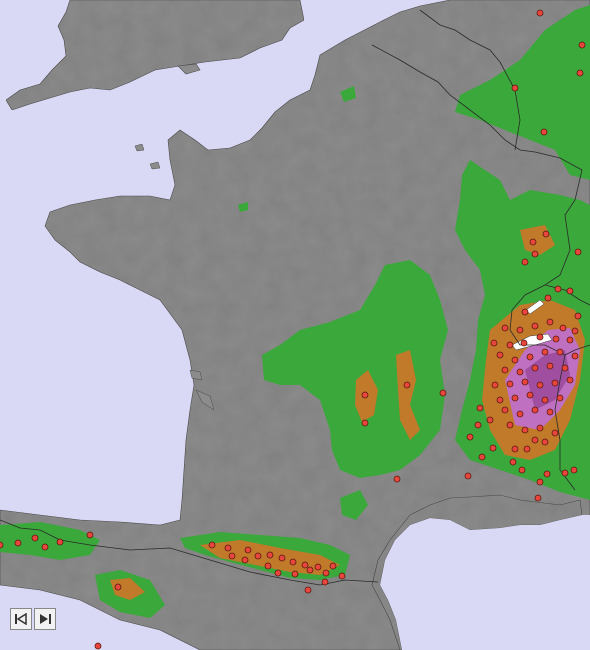  Describe the element at coordinates (45, 619) in the screenshot. I see `step-forward-button` at that location.